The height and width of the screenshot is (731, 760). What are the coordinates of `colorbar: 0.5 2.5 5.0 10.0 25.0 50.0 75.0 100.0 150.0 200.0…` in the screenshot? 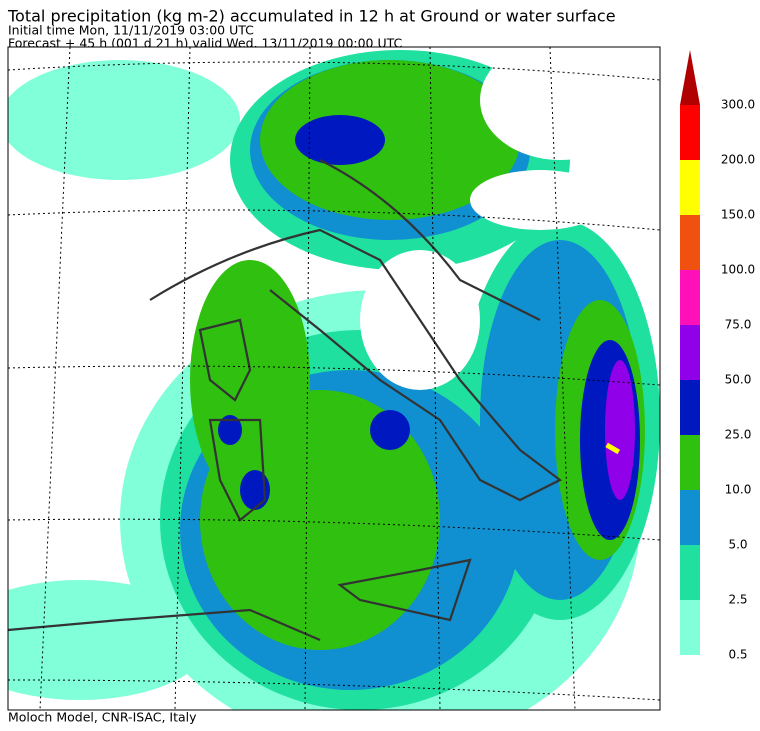 It's located at (717, 356).